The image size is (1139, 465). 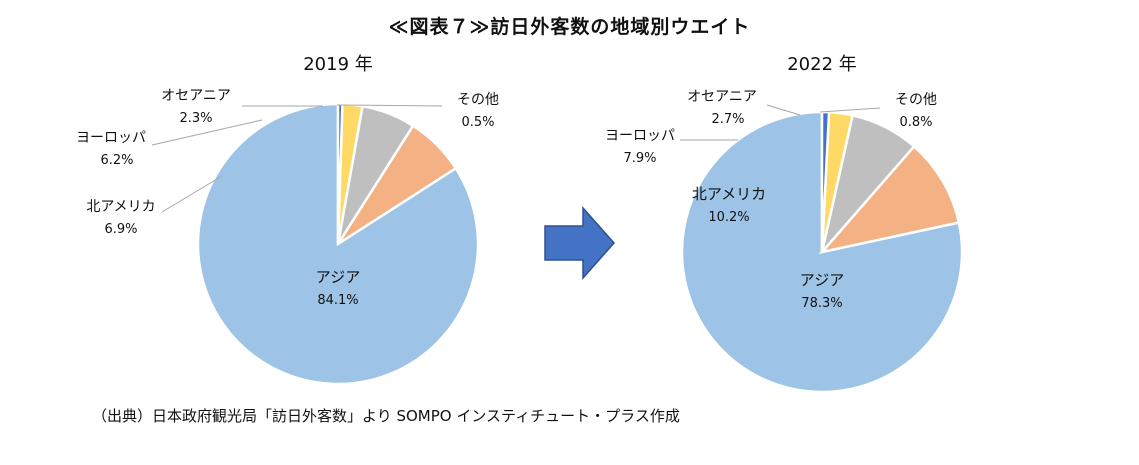 What do you see at coordinates (116, 160) in the screenshot?
I see `slice-value-label: 6.2%` at bounding box center [116, 160].